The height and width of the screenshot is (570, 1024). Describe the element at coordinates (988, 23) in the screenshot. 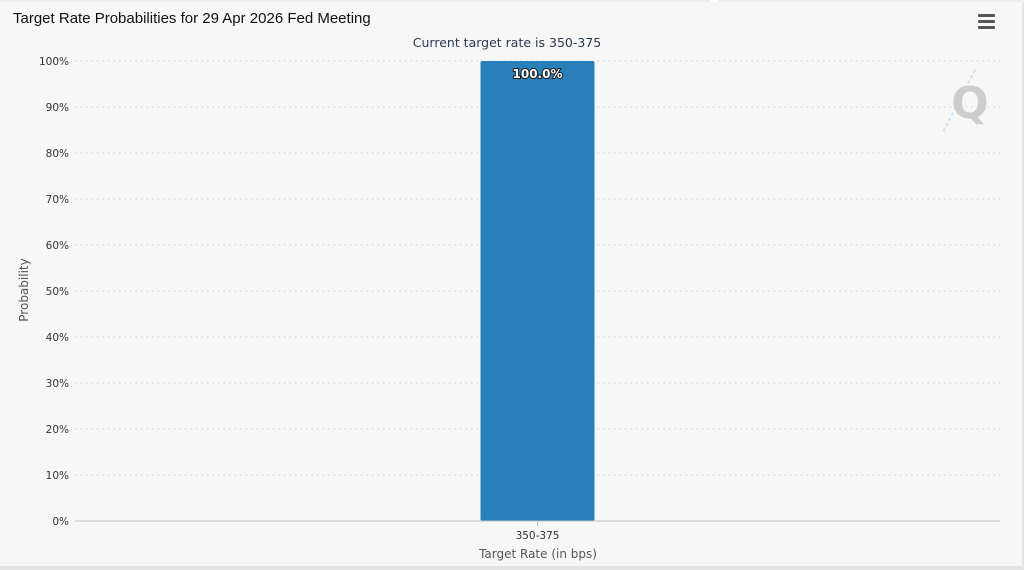

I see `hamburger-menu-icon` at that location.